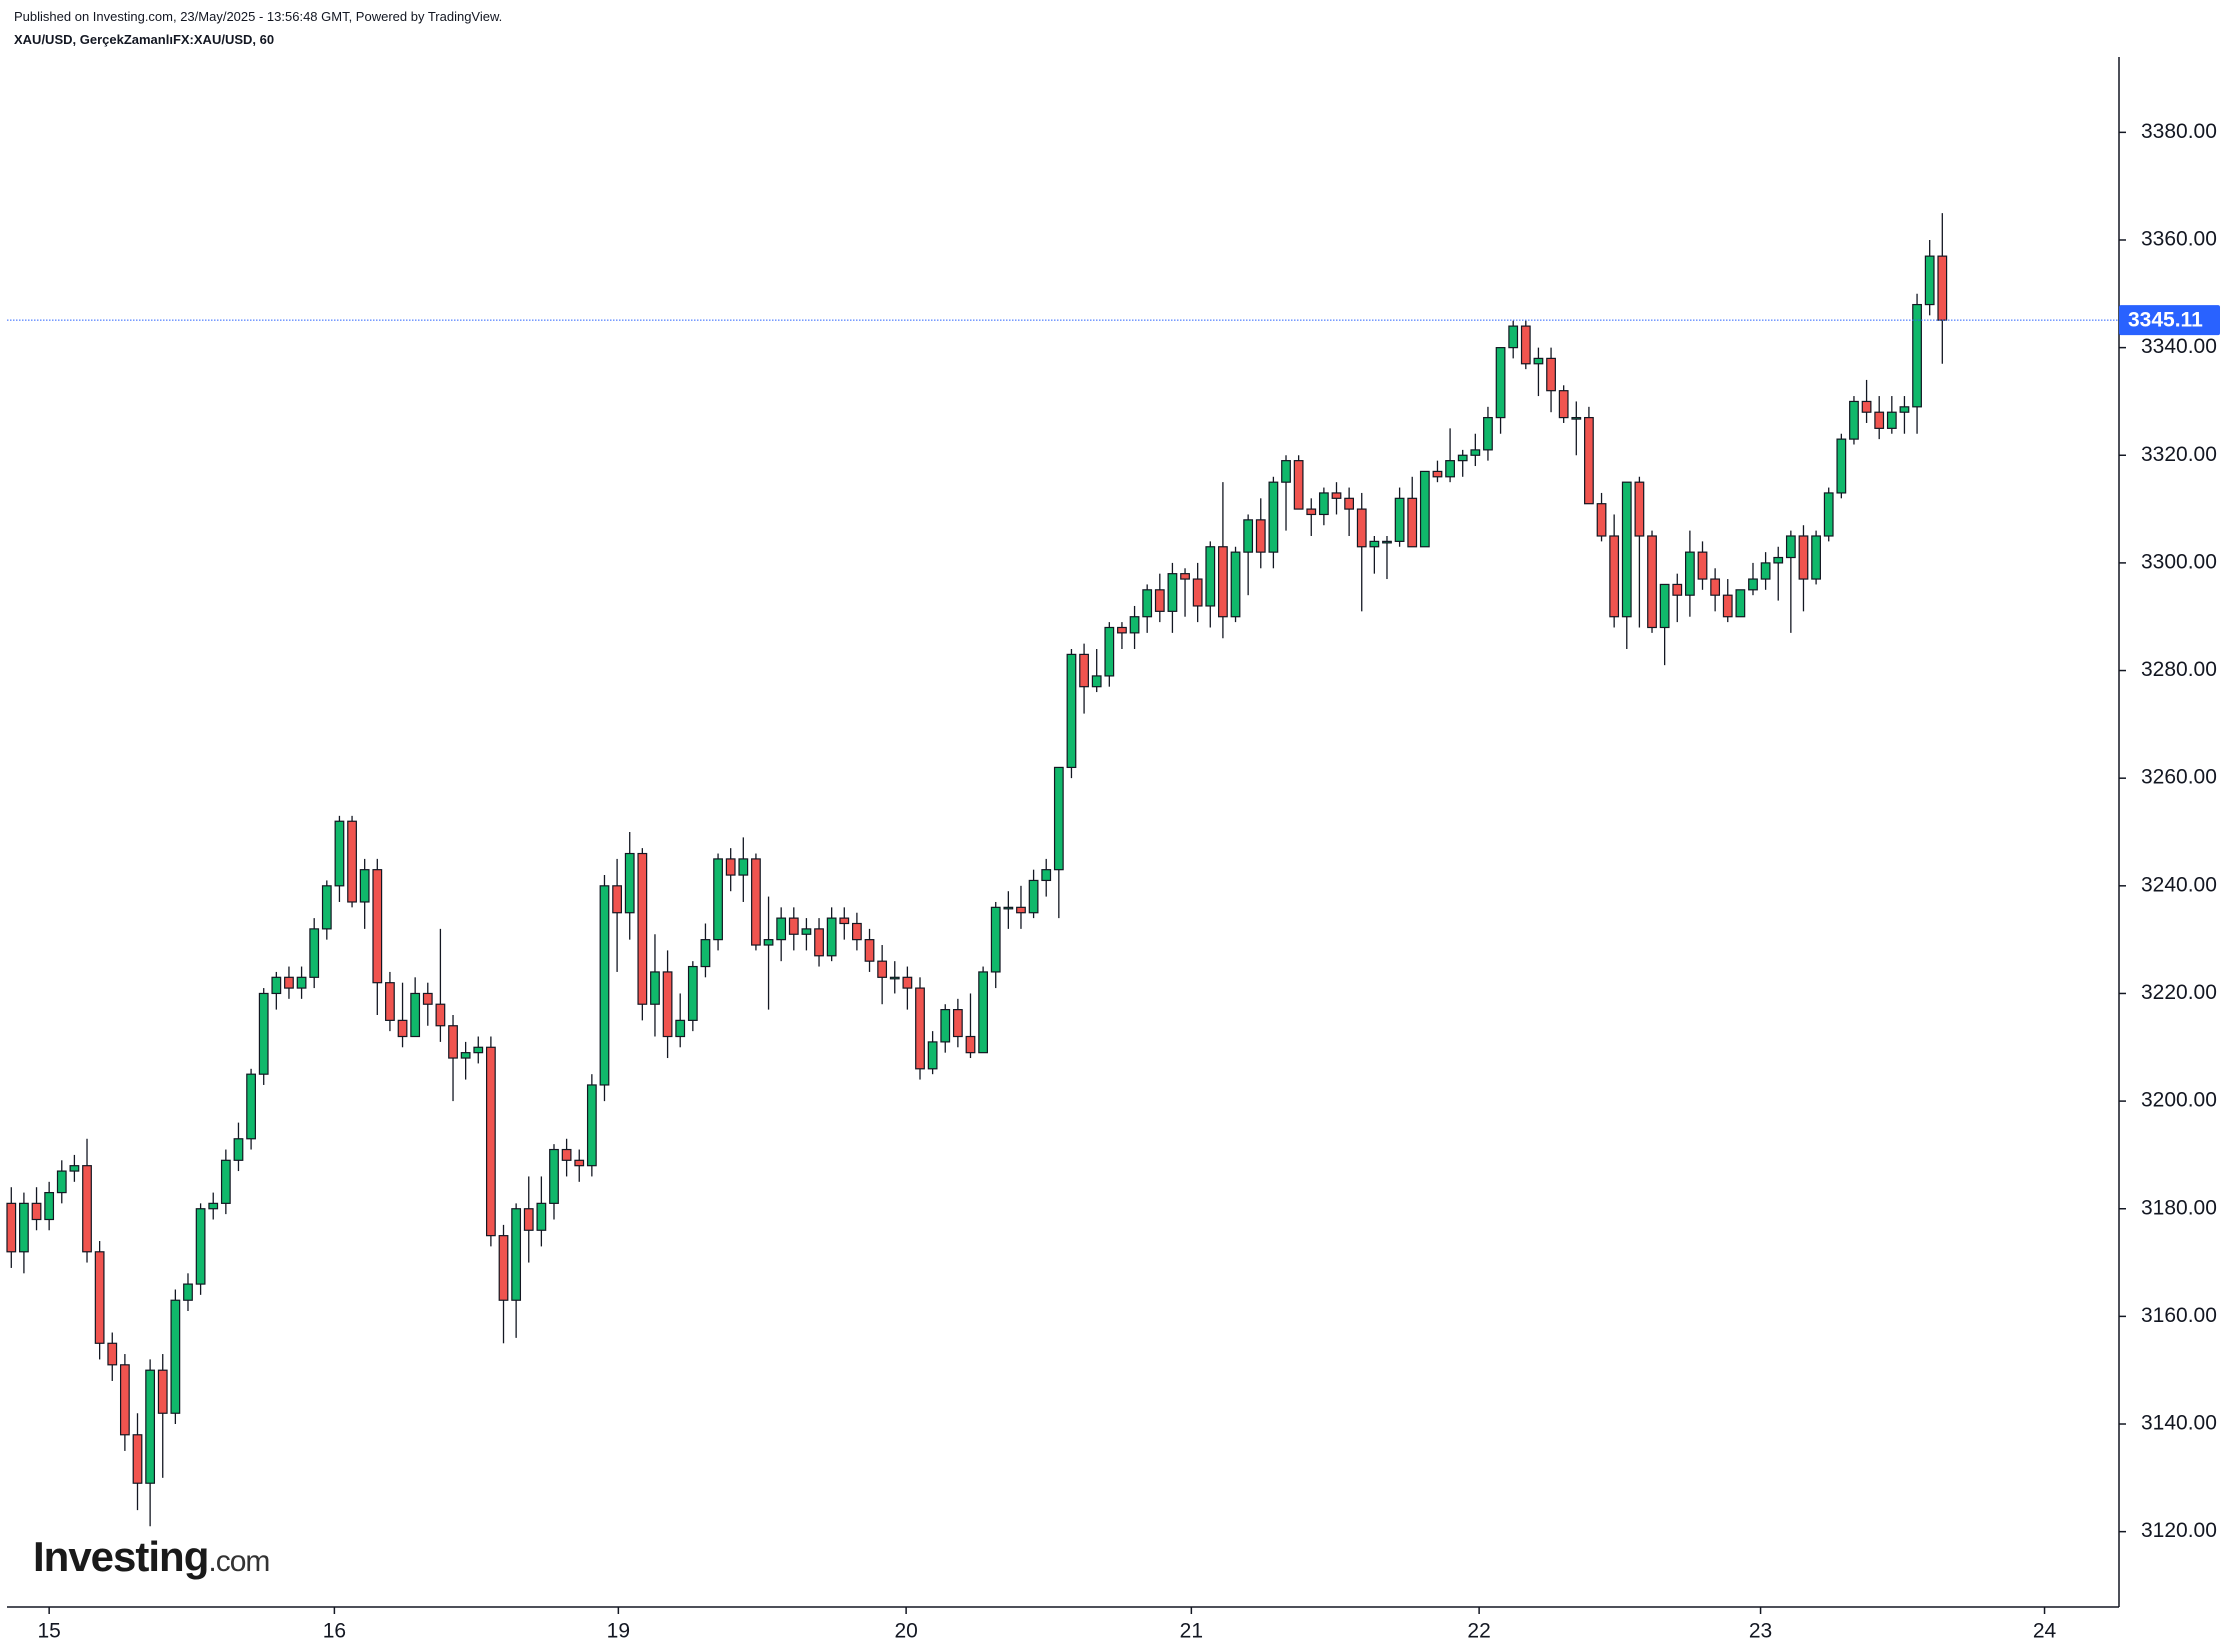 This screenshot has height=1648, width=2230. I want to click on logo-brand: Investing, so click(120, 1556).